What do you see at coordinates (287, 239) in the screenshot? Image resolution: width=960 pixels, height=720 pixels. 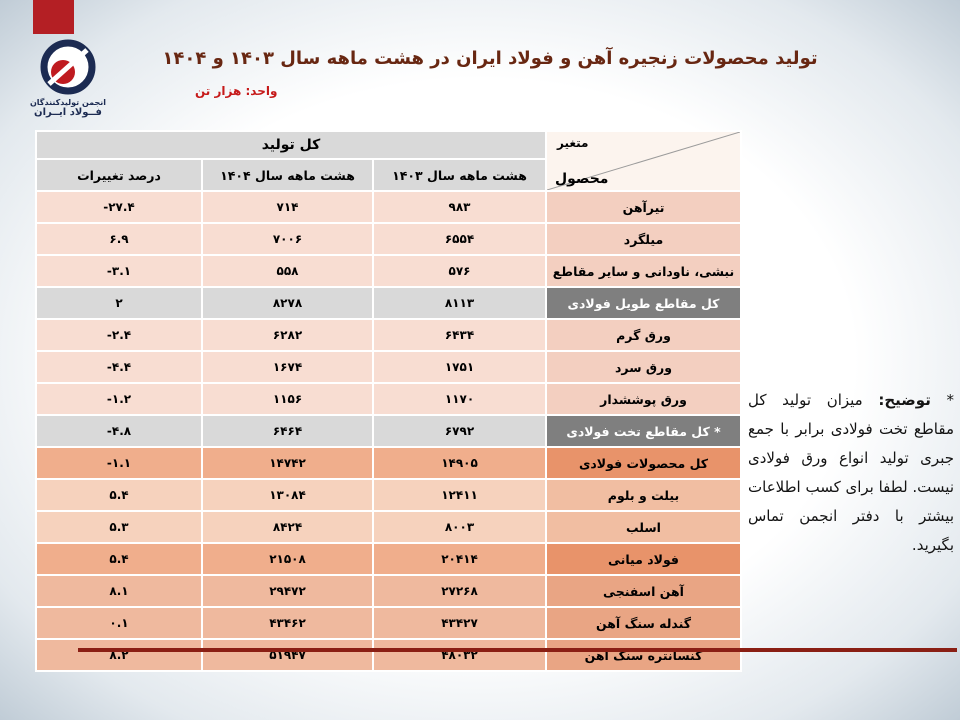 I see `value-1404-cell: ۷۰۰۶` at bounding box center [287, 239].